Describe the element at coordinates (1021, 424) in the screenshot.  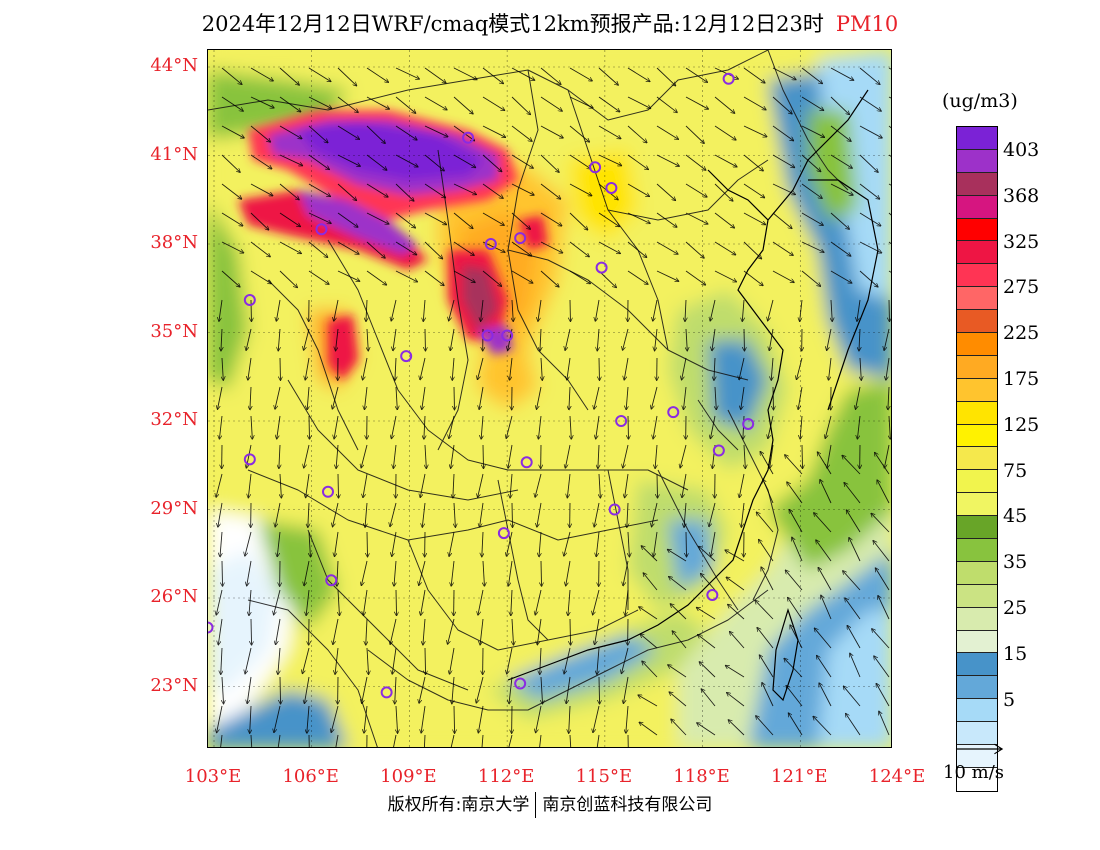
I see `colorbar-label: 125` at that location.